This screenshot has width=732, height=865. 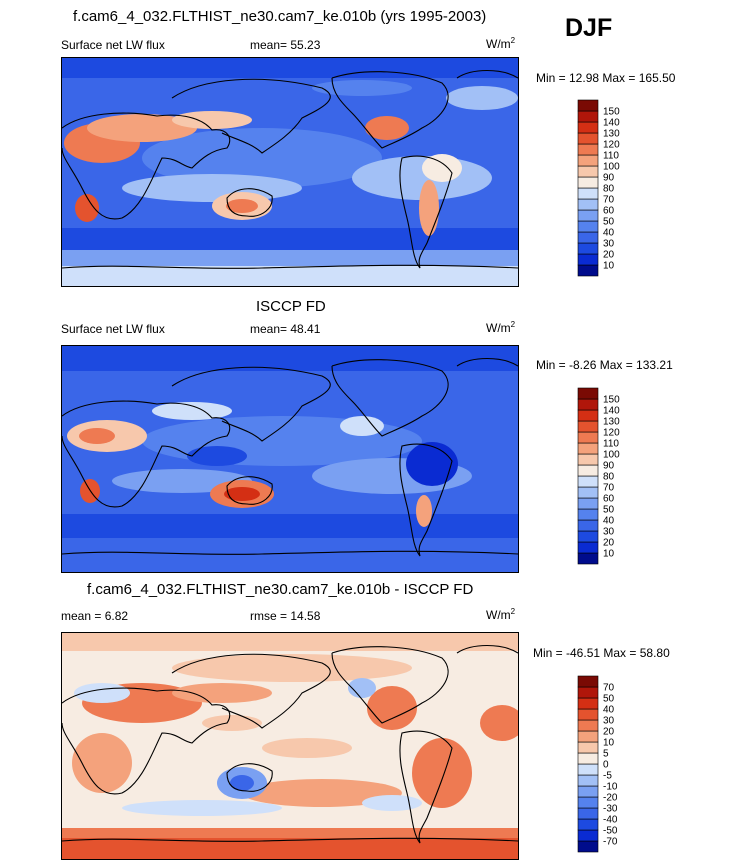 I want to click on panel3-mean: mean = 6.82, so click(x=95, y=616).